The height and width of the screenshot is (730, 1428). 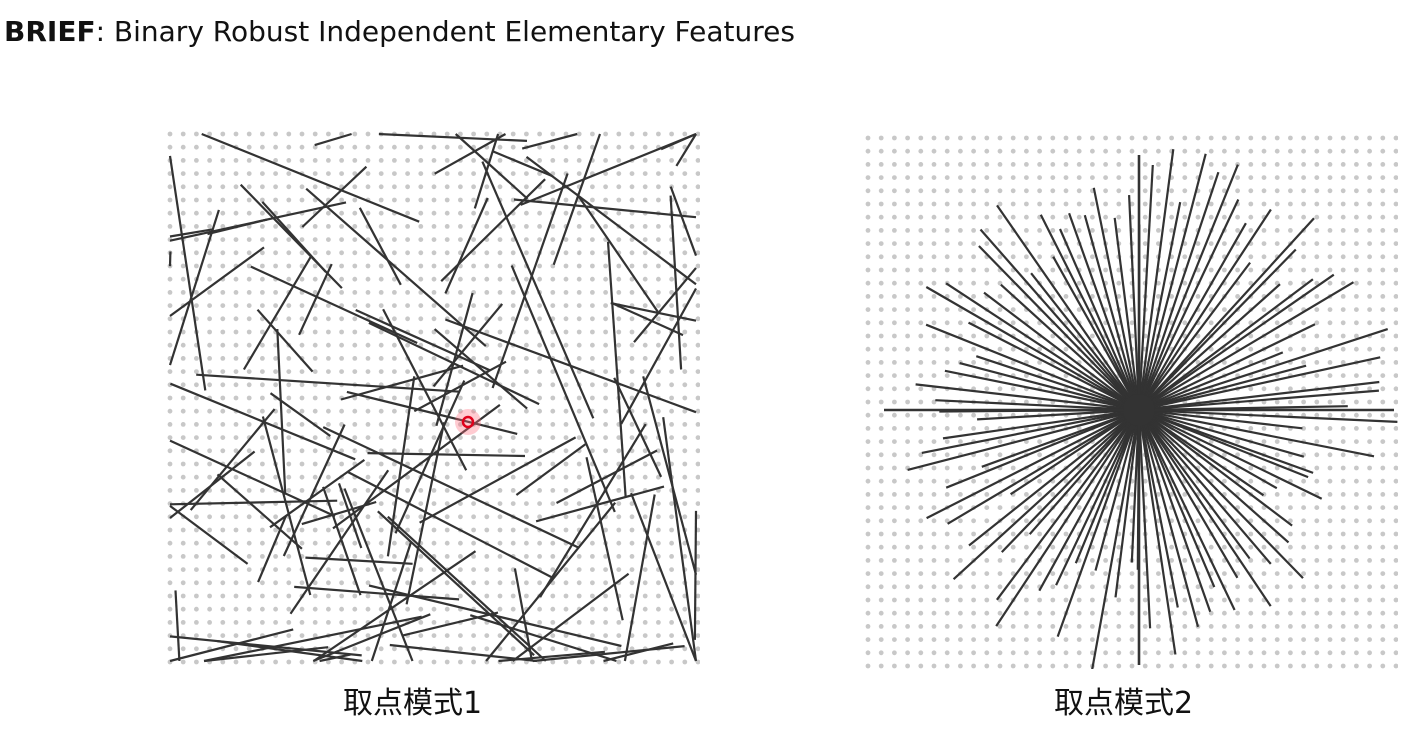 I want to click on center-point, so click(x=1139, y=410).